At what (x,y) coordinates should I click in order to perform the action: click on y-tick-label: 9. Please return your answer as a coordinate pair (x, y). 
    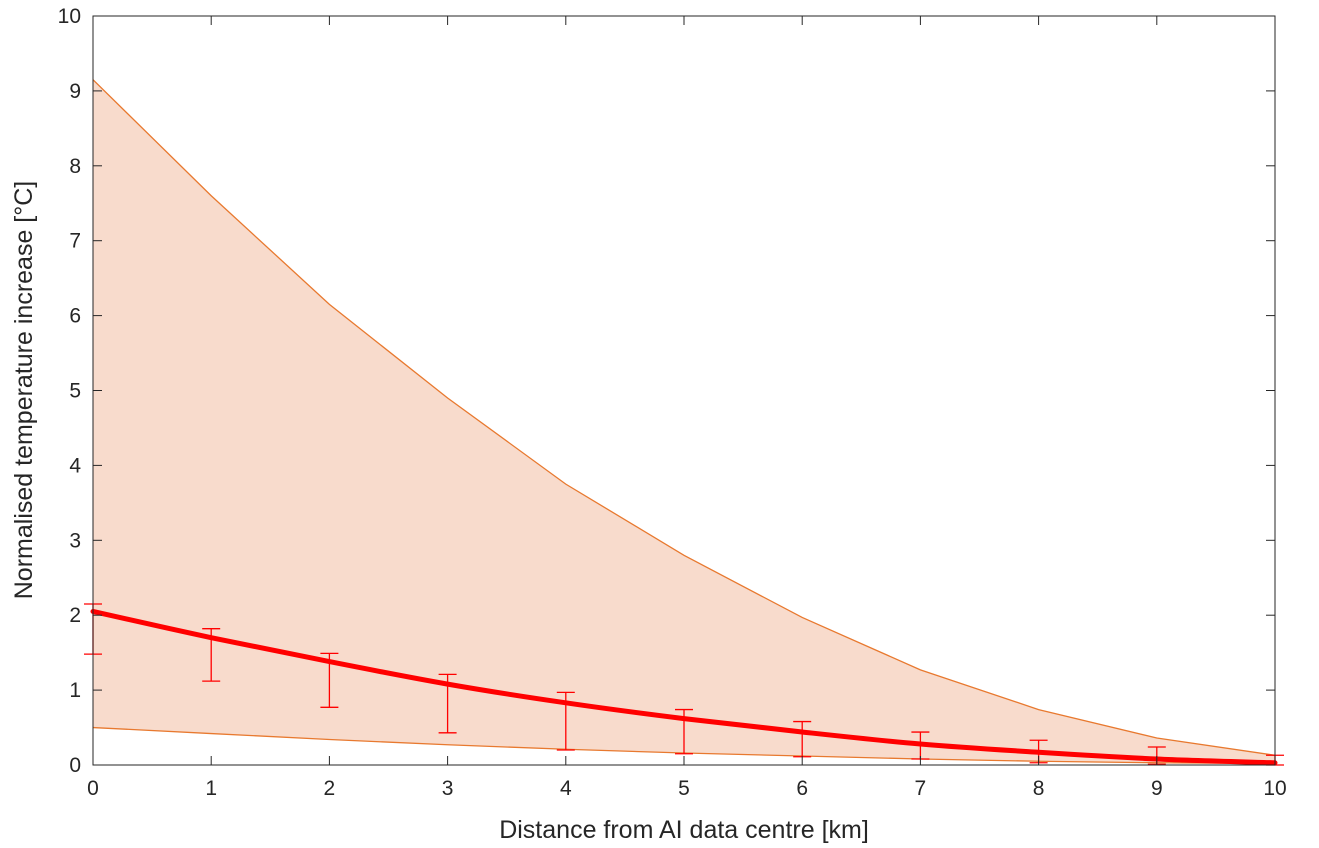
    Looking at the image, I should click on (75, 91).